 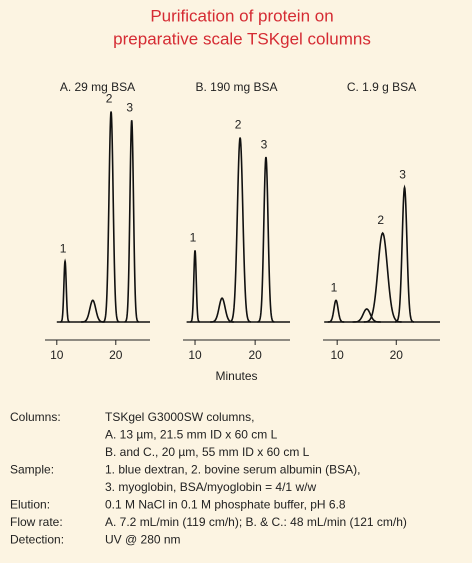 What do you see at coordinates (191, 435) in the screenshot?
I see `condition-text: A. 13 µm, 21.5 mm ID x 60 cm L` at bounding box center [191, 435].